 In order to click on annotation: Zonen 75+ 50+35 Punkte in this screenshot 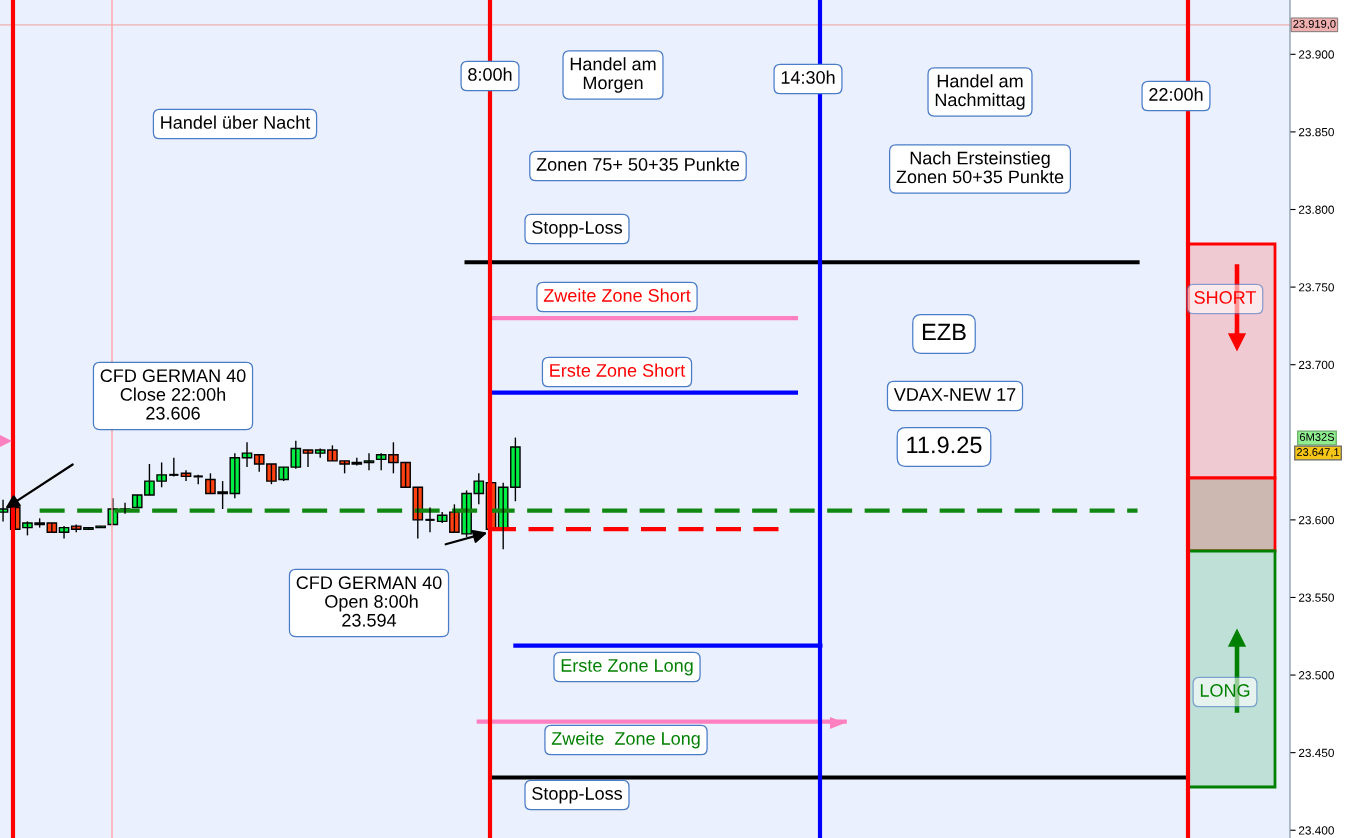, I will do `click(638, 164)`.